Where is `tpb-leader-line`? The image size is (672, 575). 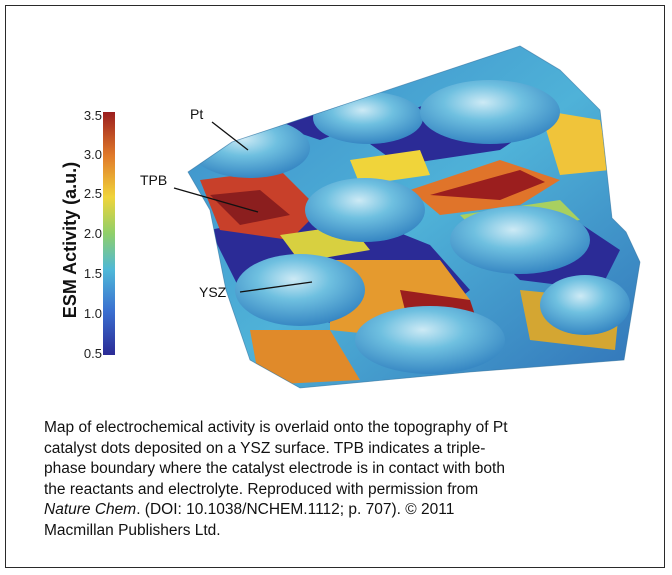
tpb-leader-line is located at coordinates (216, 200).